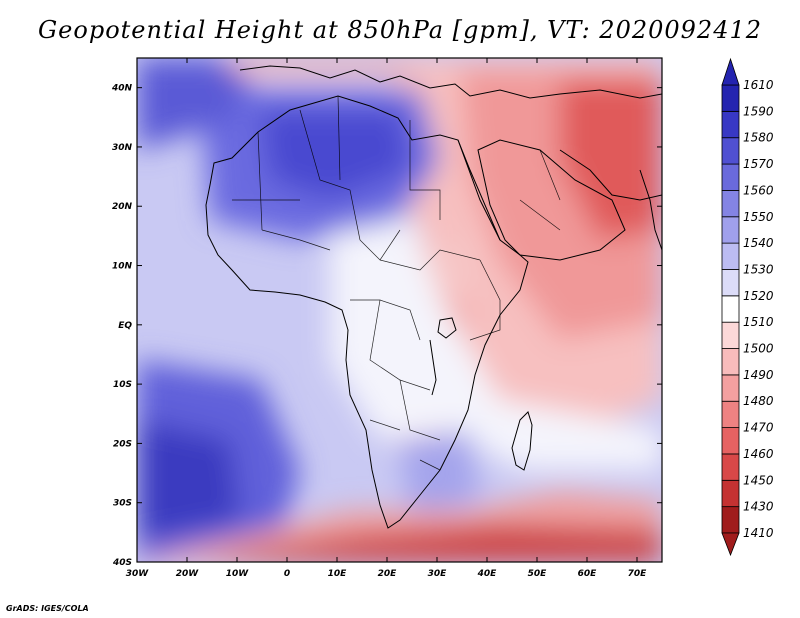 Image resolution: width=800 pixels, height=618 pixels. I want to click on colorbar-label: 1480, so click(758, 401).